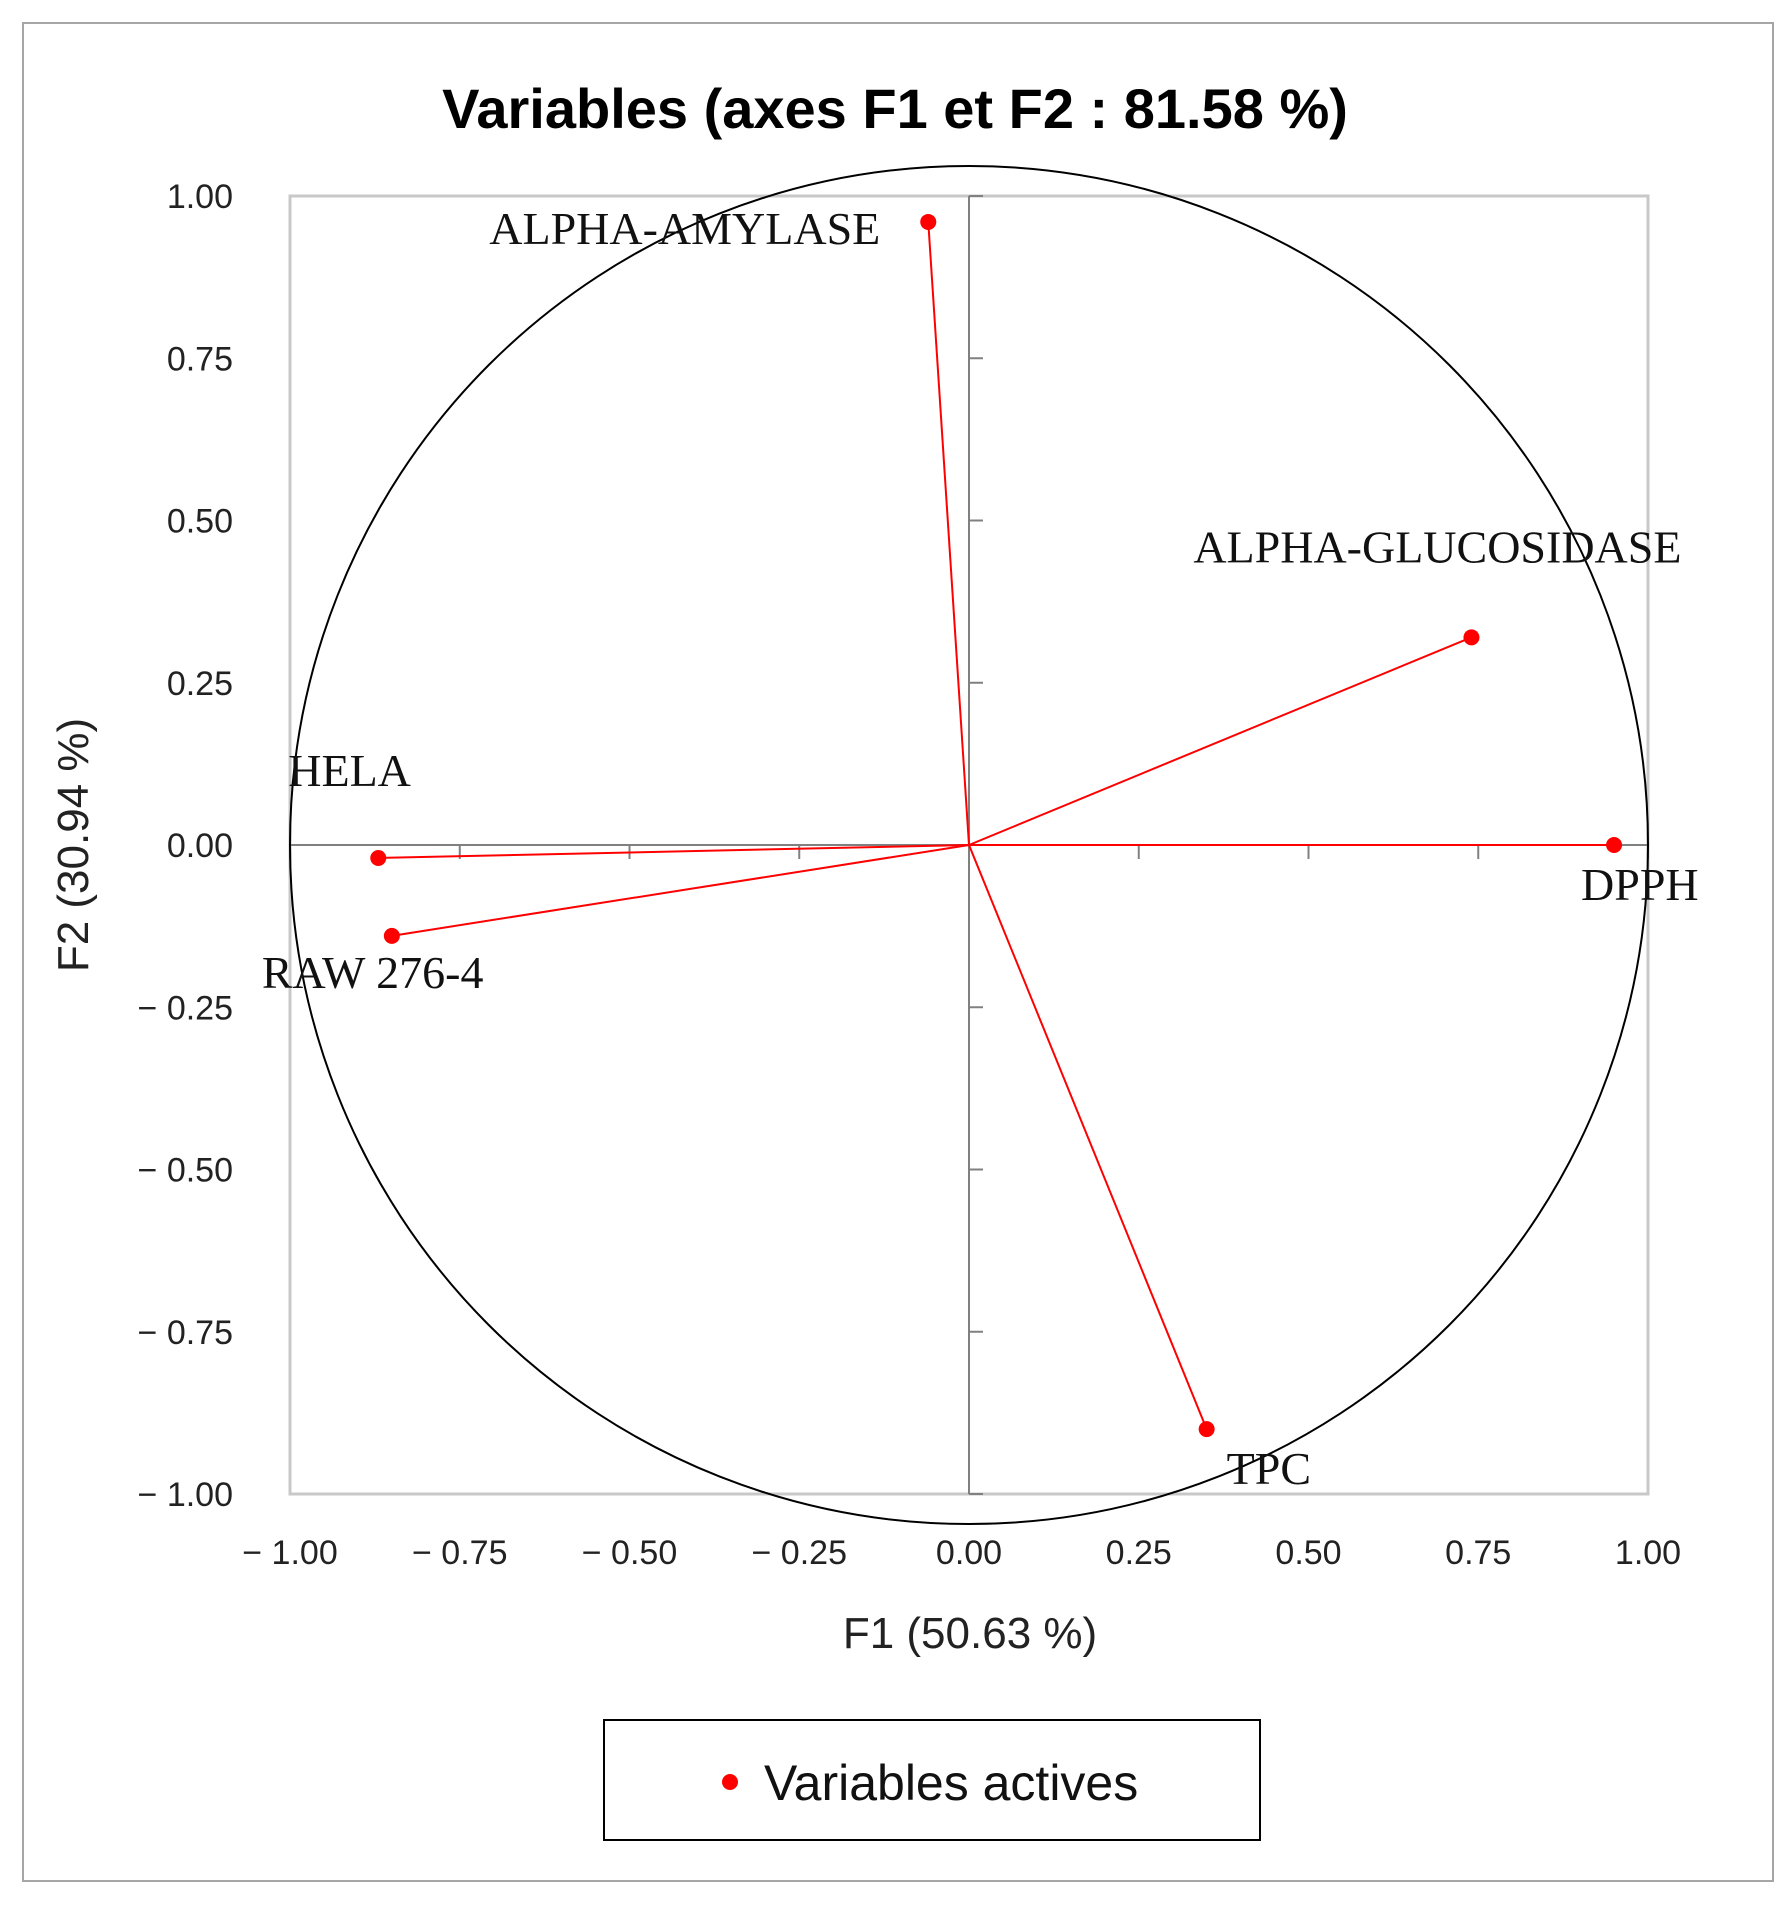 The height and width of the screenshot is (1910, 1790). Describe the element at coordinates (951, 1783) in the screenshot. I see `legend-label: Variables actives` at that location.